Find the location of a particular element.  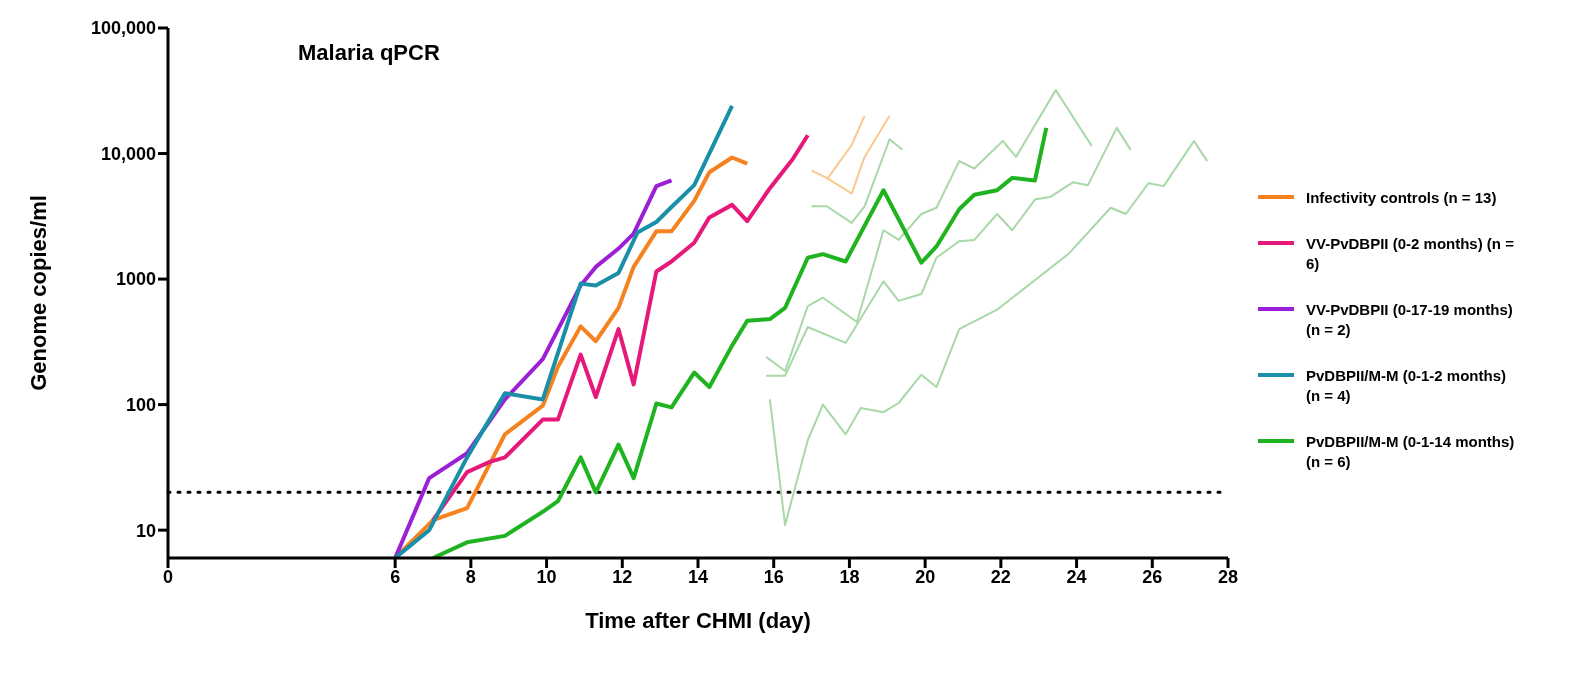

x-tick-label: 26 is located at coordinates (1152, 576).